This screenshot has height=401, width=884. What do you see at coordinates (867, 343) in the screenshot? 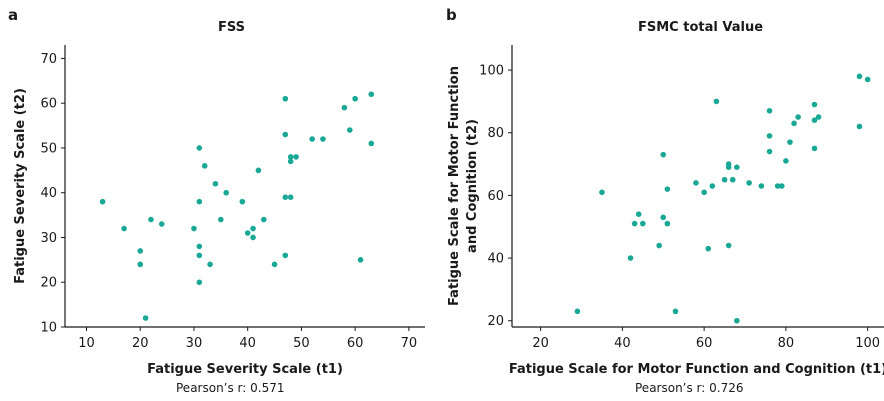
I see `x-tick-label: 100` at bounding box center [867, 343].